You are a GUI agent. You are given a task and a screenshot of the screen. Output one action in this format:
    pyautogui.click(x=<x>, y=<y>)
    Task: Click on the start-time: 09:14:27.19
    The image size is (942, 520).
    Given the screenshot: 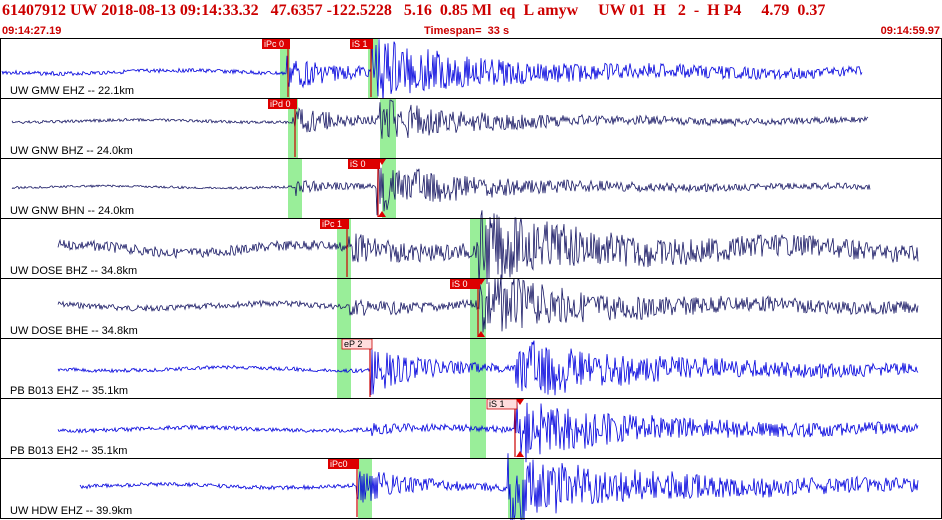 What is the action you would take?
    pyautogui.click(x=32, y=31)
    